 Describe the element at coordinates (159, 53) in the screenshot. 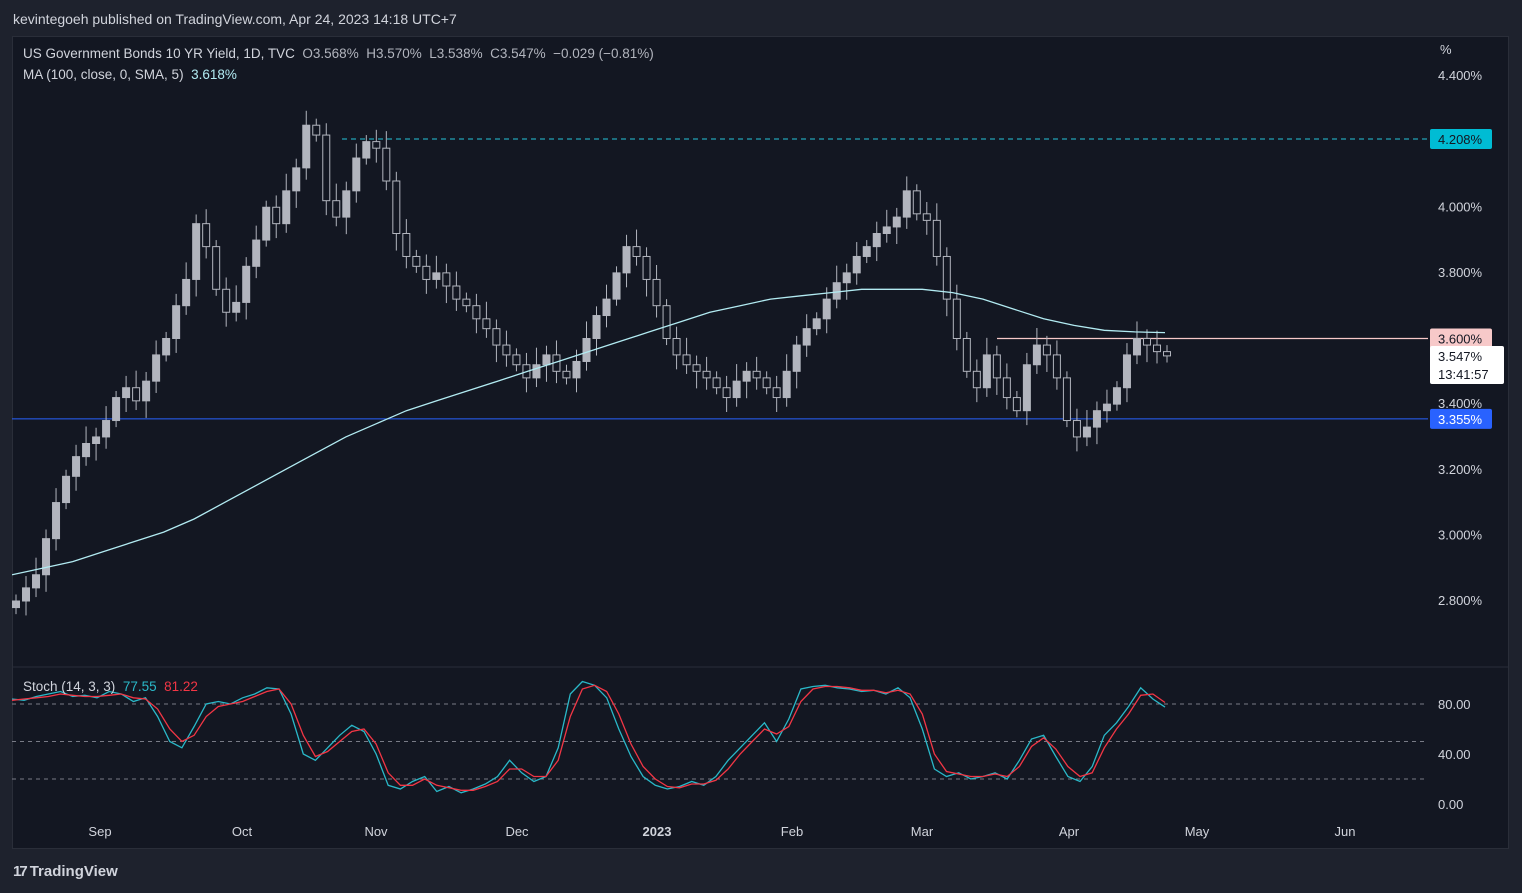

I see `symbol-label: US Government Bonds 10 YR Yield, 1D, TVC` at that location.